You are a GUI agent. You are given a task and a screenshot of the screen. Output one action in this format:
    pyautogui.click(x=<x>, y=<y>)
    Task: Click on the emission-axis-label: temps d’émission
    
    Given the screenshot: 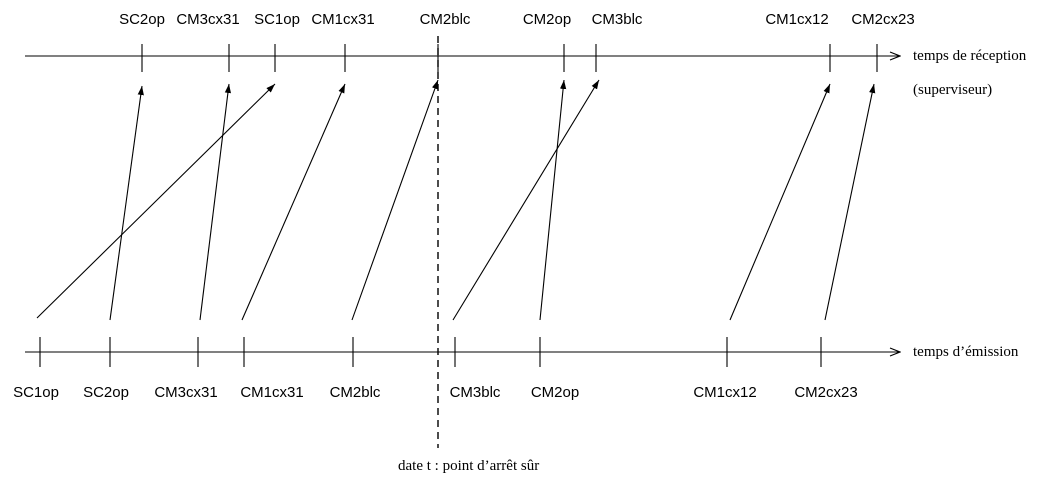 What is the action you would take?
    pyautogui.click(x=966, y=352)
    